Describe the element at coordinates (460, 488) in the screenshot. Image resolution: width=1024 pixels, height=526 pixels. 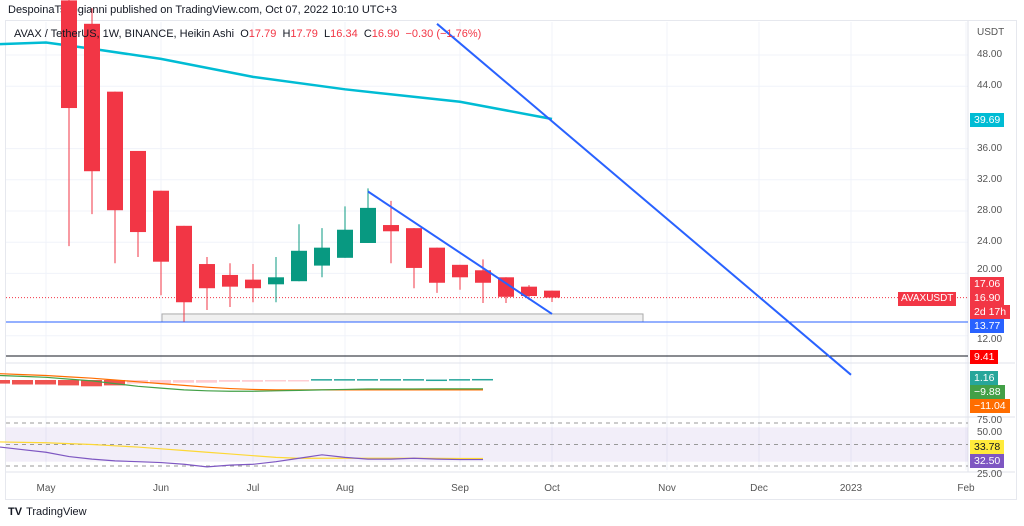
I see `time-tick-label: Sep` at that location.